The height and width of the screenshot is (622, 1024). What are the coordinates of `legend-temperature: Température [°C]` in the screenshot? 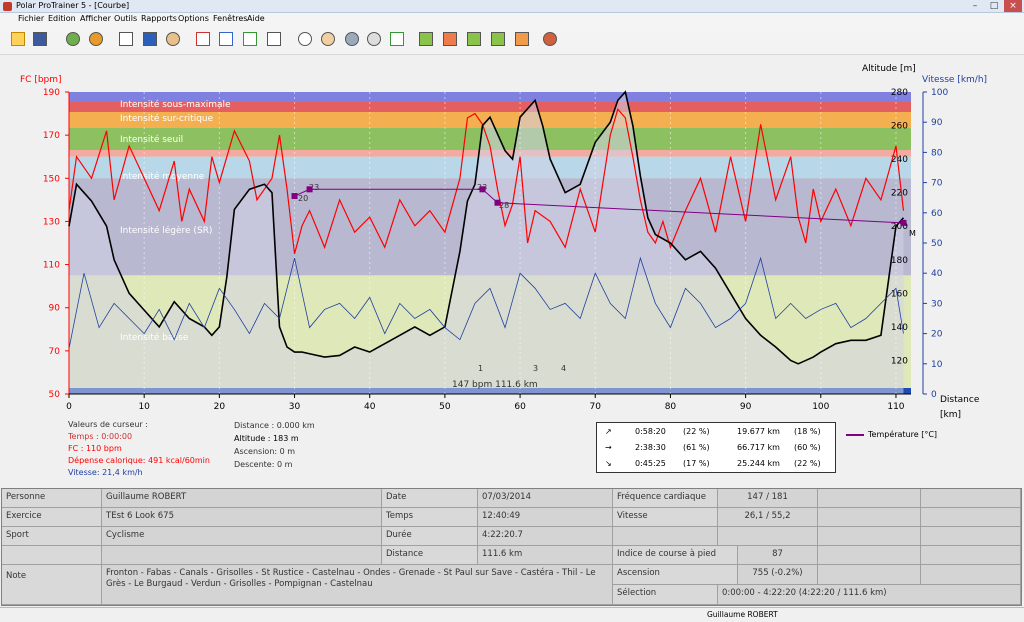 It's located at (891, 434).